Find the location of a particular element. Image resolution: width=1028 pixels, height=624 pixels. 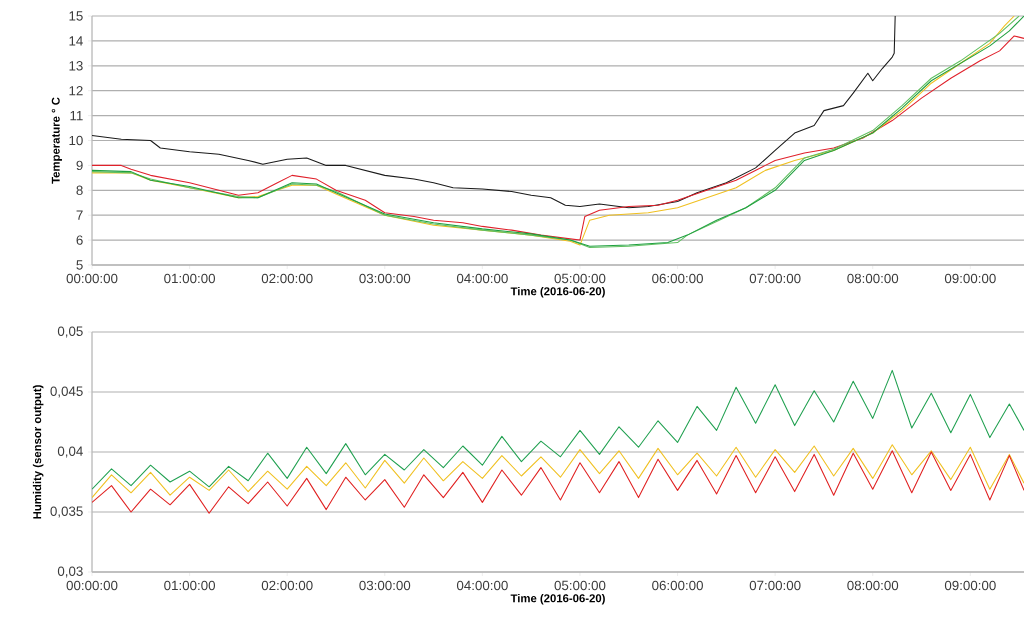

y-tick-label: 14 is located at coordinates (76, 41).